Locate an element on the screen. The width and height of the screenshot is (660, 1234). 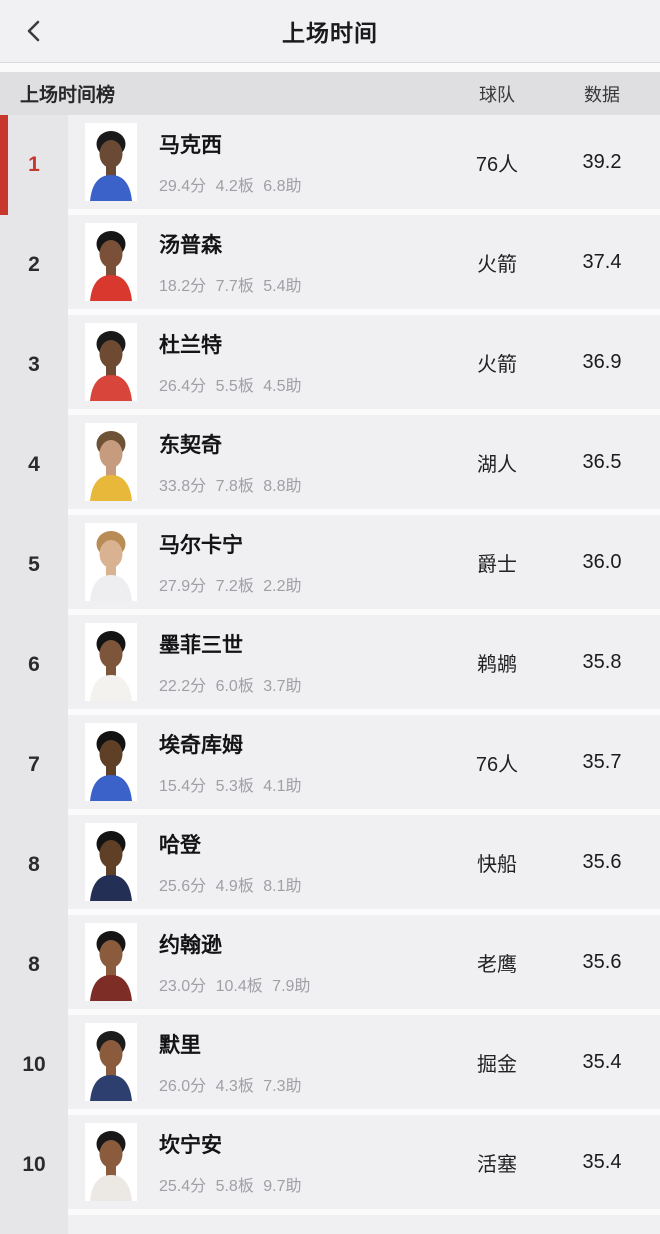
player-row: 10 默里 26.0分 4.3板 7.3助 掘金 35.4 is located at coordinates (330, 1065).